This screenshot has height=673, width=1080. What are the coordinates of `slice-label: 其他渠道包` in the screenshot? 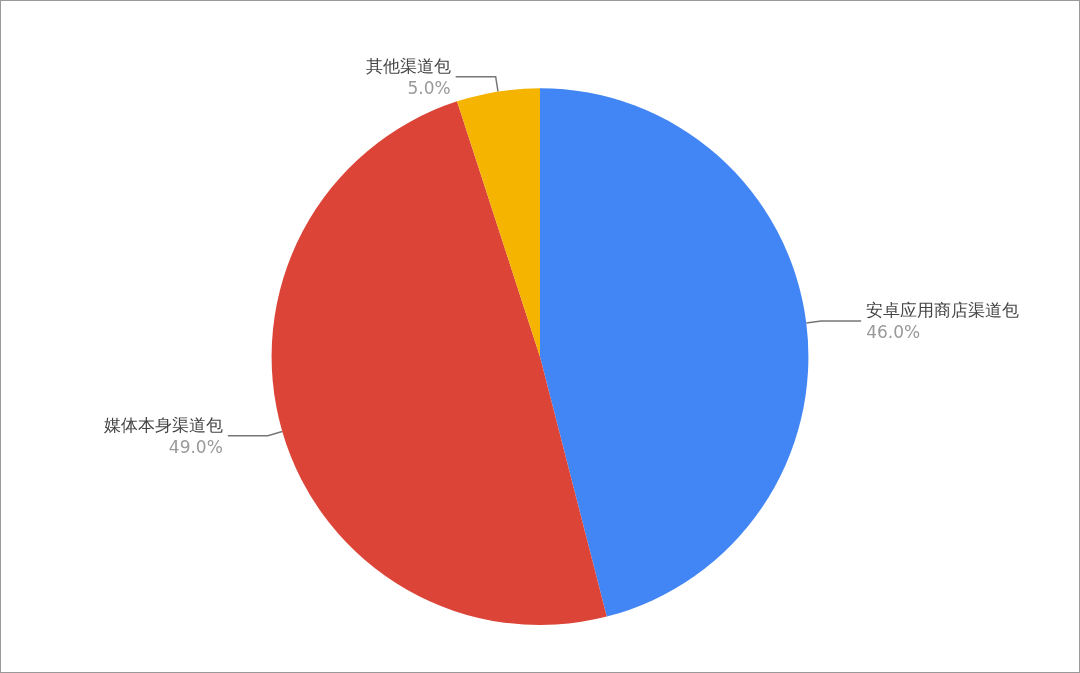 It's located at (408, 65).